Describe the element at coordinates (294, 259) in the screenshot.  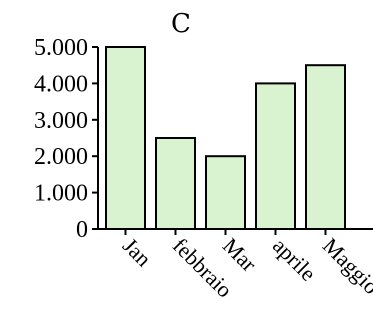
I see `x-tick-label: aprile` at that location.